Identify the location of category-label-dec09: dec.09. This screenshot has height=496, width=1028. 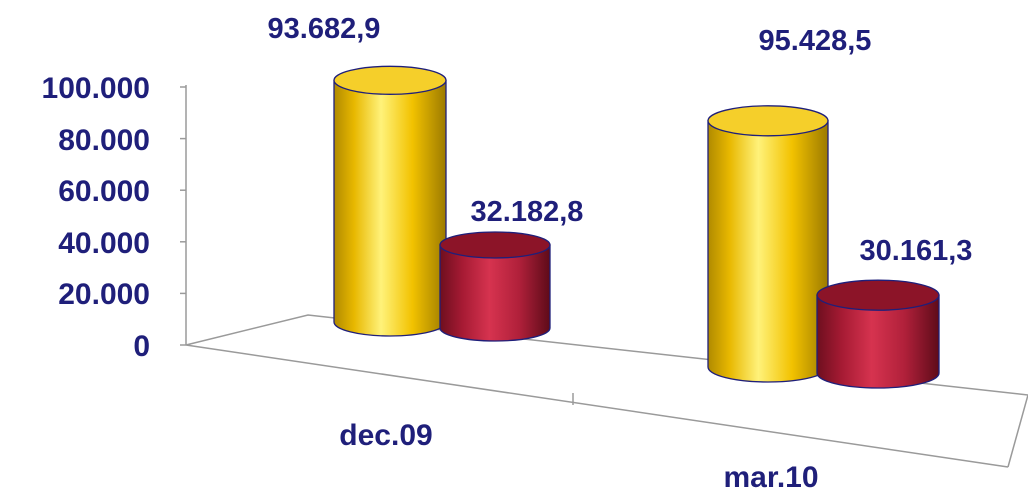
(385, 435).